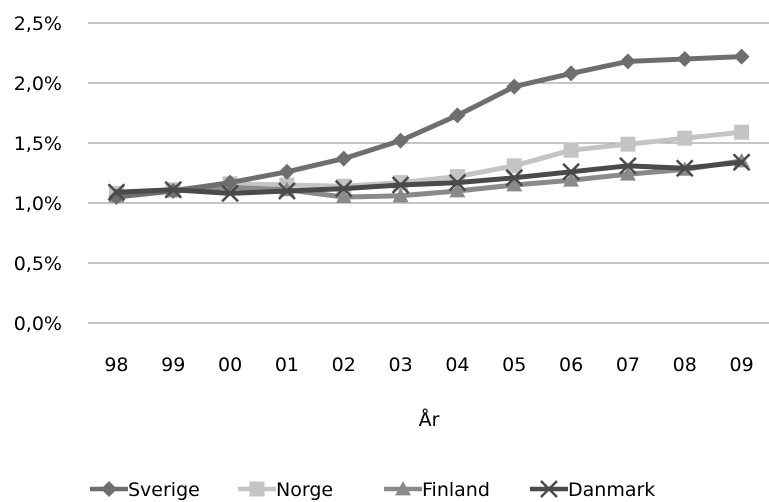  Describe the element at coordinates (38, 324) in the screenshot. I see `y-tick-label: 0,0%` at that location.